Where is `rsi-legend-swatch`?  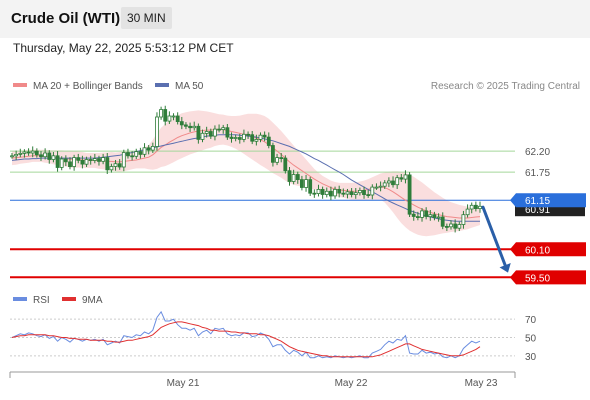
rsi-legend-swatch is located at coordinates (20, 299).